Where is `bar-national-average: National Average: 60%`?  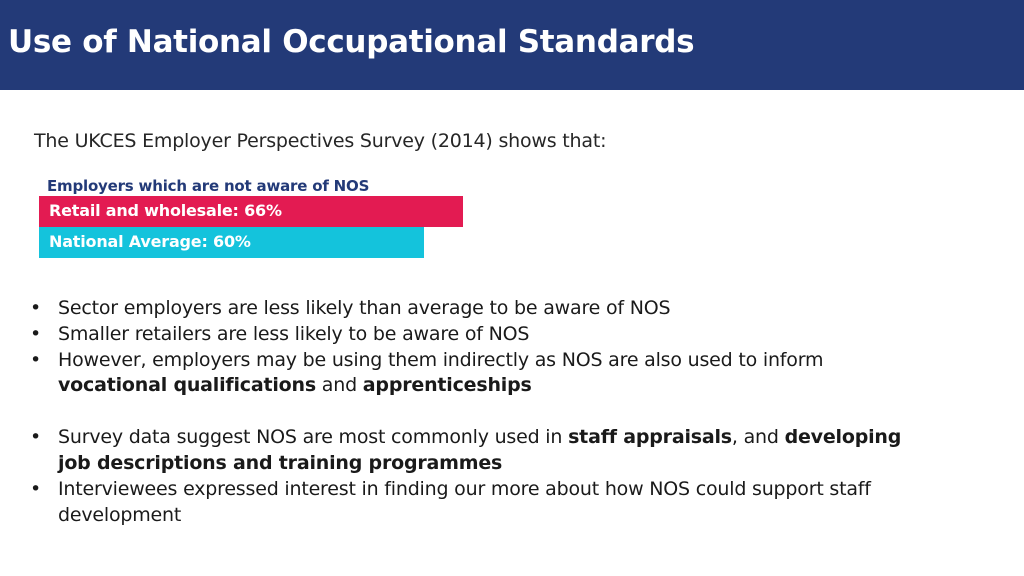
bar-national-average: National Average: 60% is located at coordinates (231, 242).